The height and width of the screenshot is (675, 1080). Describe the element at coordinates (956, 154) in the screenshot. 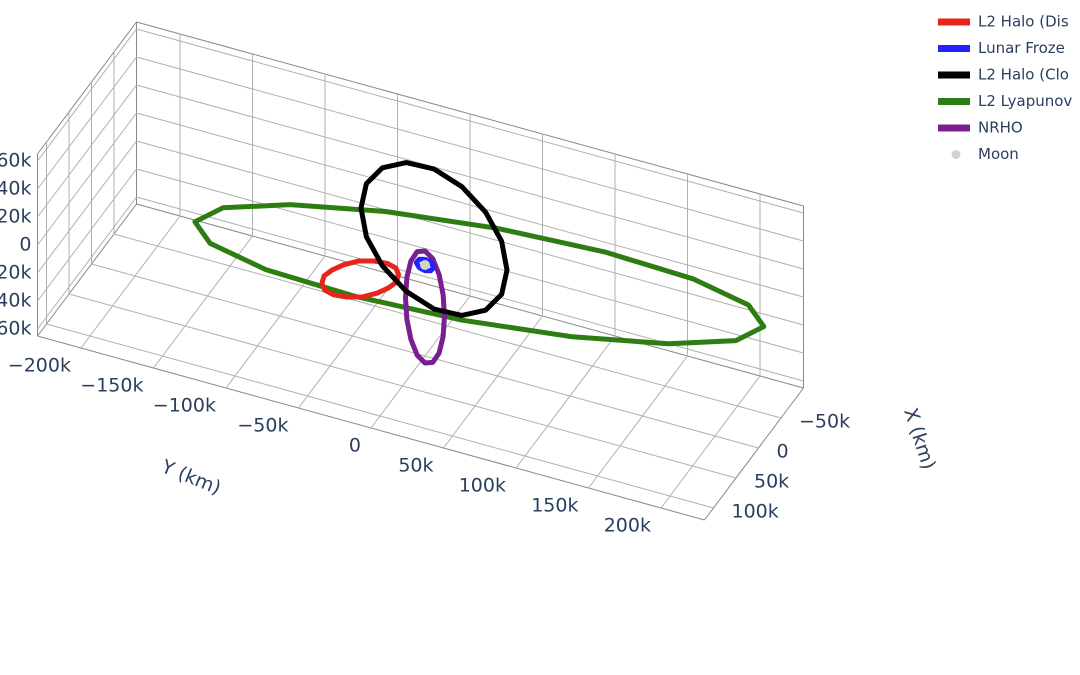

I see `legend-swatch` at that location.